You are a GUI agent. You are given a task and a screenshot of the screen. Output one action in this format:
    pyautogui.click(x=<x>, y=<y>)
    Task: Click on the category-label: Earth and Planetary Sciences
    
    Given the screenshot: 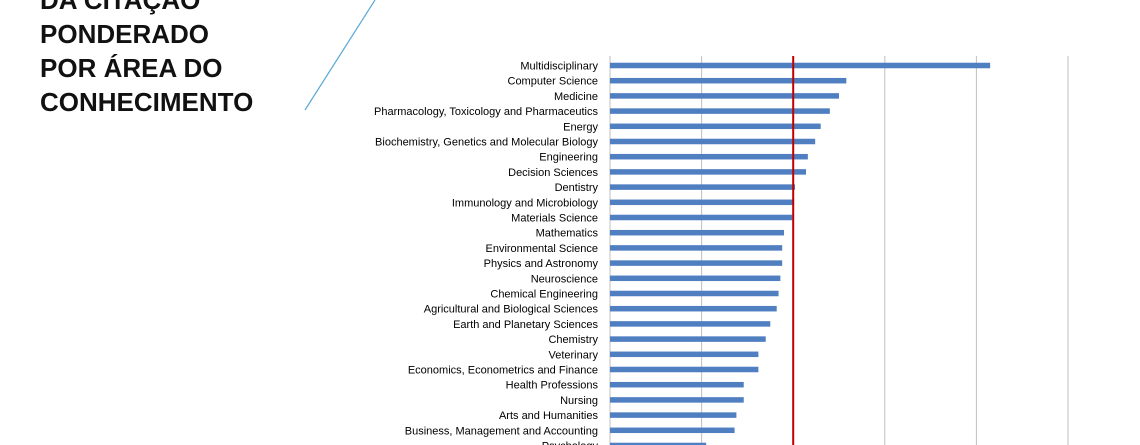 What is the action you would take?
    pyautogui.click(x=525, y=325)
    